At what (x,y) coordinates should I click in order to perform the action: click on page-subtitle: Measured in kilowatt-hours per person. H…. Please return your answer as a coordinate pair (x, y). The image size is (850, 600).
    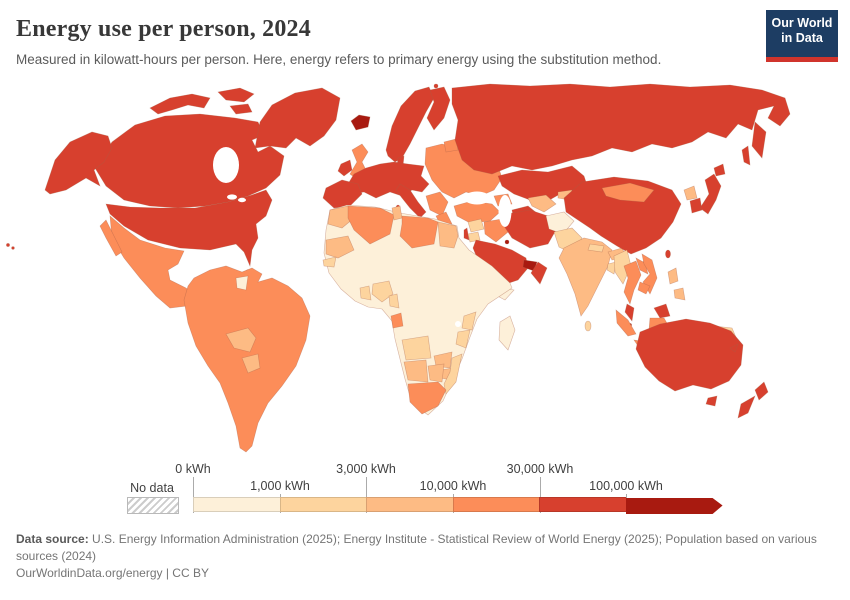
    Looking at the image, I should click on (339, 59).